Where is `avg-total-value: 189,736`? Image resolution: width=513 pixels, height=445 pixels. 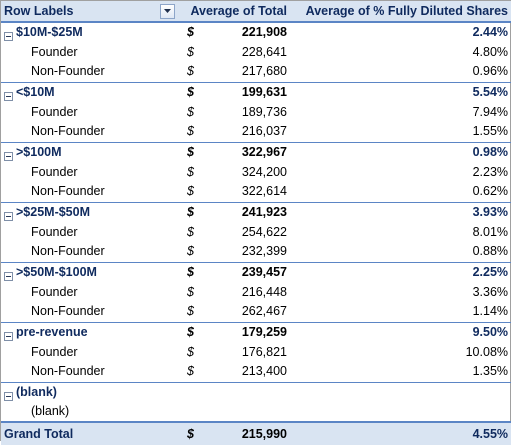
avg-total-value: 189,736 is located at coordinates (264, 111).